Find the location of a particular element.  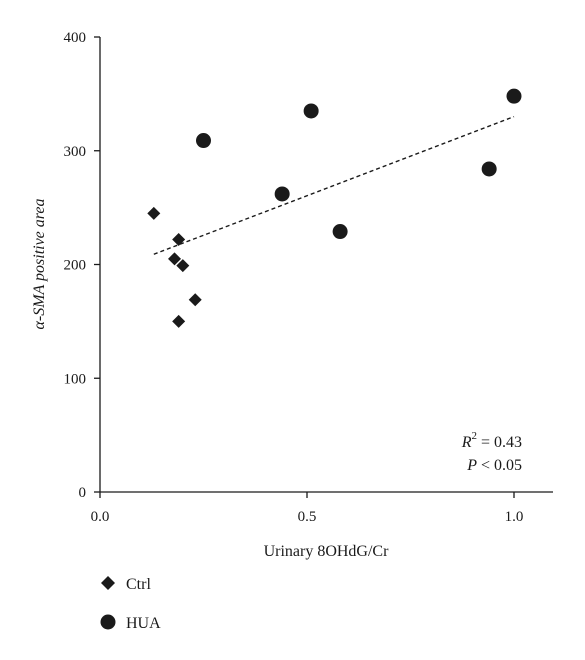

y-tick-label: 300 is located at coordinates (75, 152).